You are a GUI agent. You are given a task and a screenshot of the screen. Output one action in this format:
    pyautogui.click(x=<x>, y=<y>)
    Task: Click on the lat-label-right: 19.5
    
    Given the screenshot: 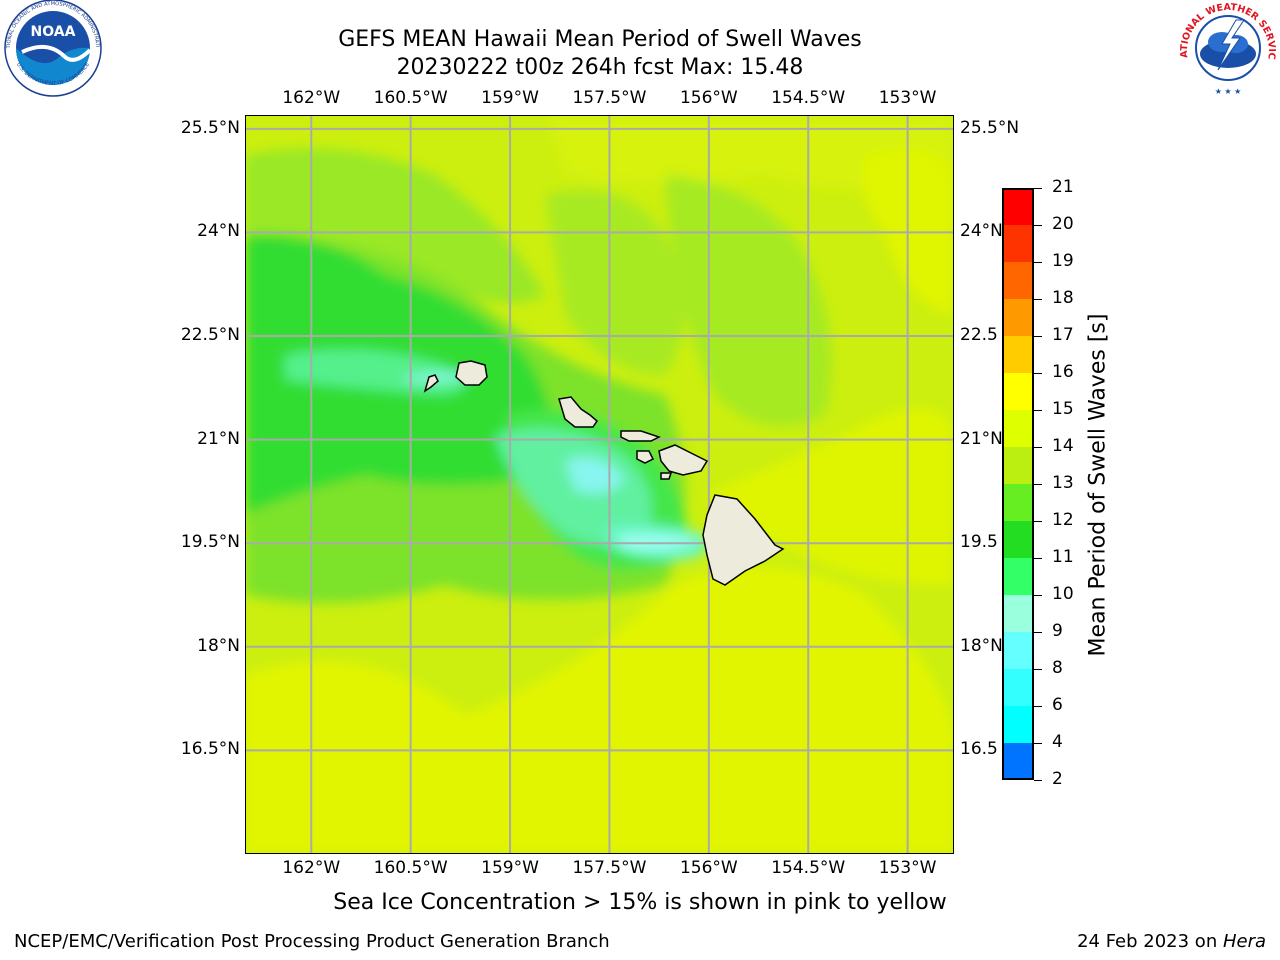 What is the action you would take?
    pyautogui.click(x=979, y=542)
    